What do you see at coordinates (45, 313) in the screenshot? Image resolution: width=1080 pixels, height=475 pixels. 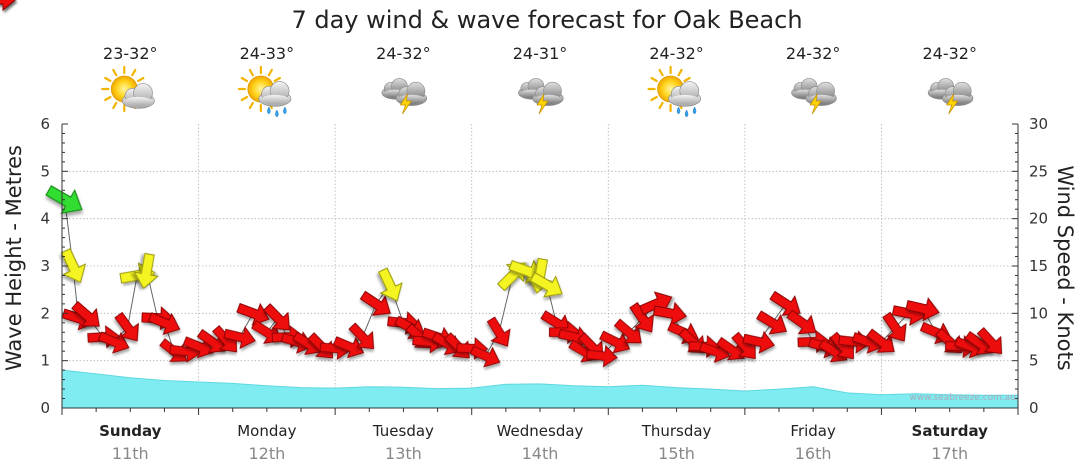 I see `left-tick-label: 2` at bounding box center [45, 313].